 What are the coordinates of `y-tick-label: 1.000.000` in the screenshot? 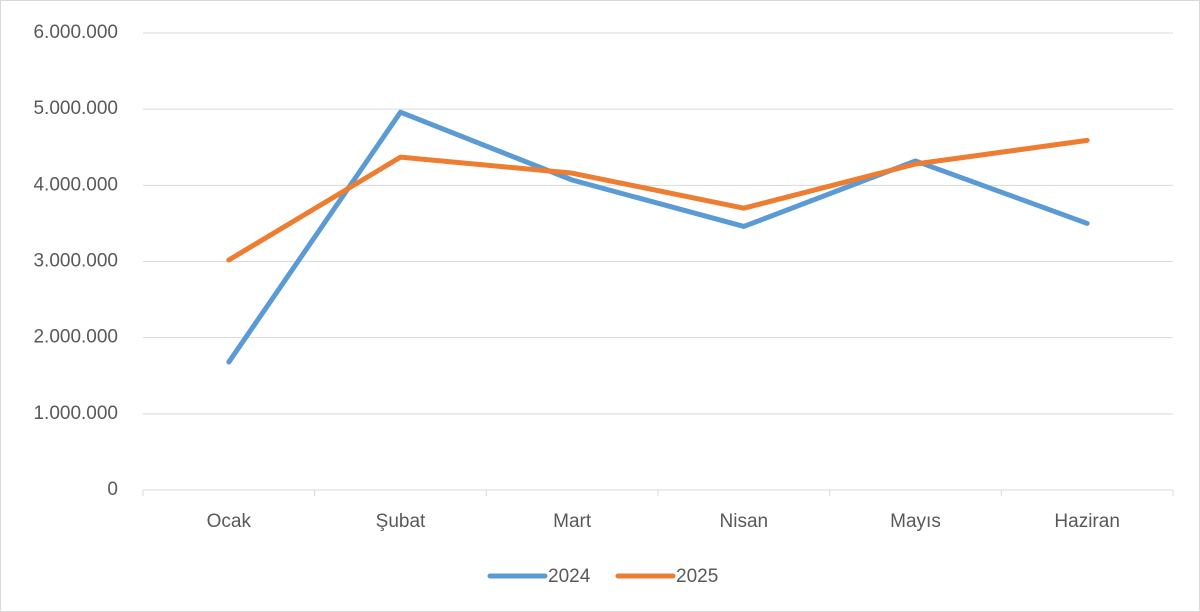 It's located at (75, 413).